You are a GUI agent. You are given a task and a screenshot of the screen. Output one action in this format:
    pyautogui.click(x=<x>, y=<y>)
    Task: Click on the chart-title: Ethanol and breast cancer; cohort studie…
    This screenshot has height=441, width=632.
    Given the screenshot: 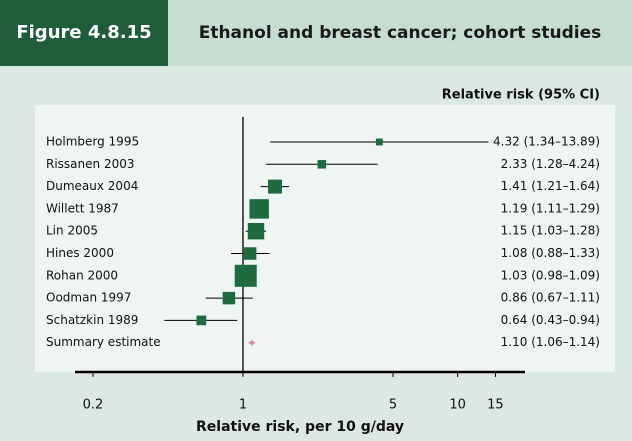 What is the action you would take?
    pyautogui.click(x=400, y=33)
    